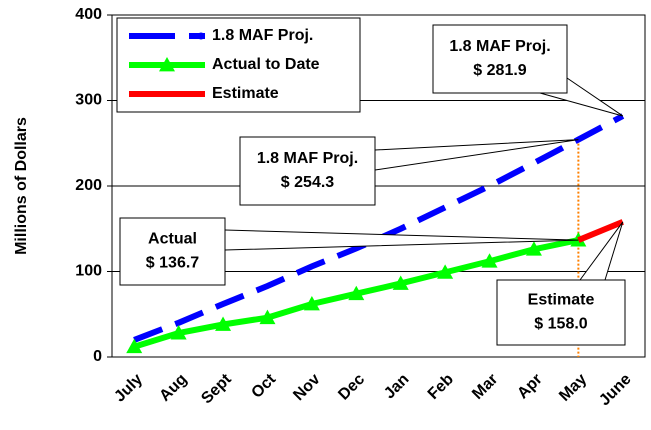  What do you see at coordinates (600, 231) in the screenshot?
I see `series-line` at bounding box center [600, 231].